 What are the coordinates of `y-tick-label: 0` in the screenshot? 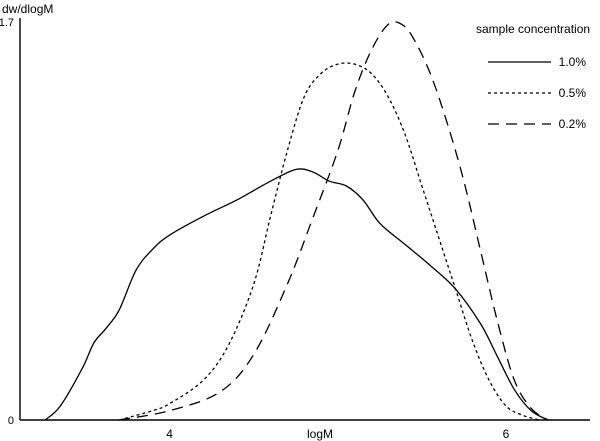 It's located at (11, 421).